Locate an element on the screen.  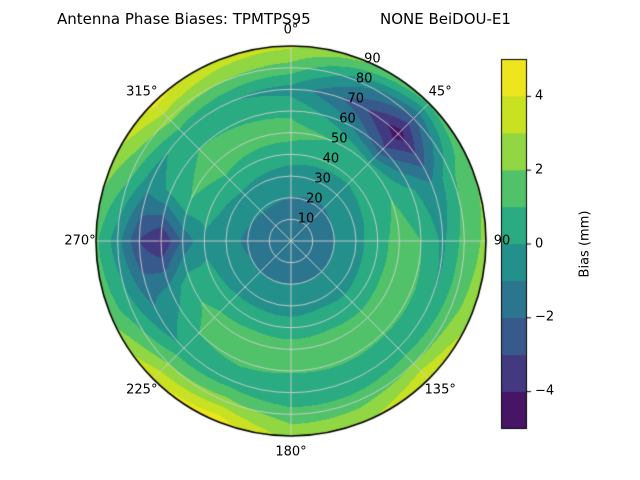
r-tick-label: 60 is located at coordinates (347, 119).